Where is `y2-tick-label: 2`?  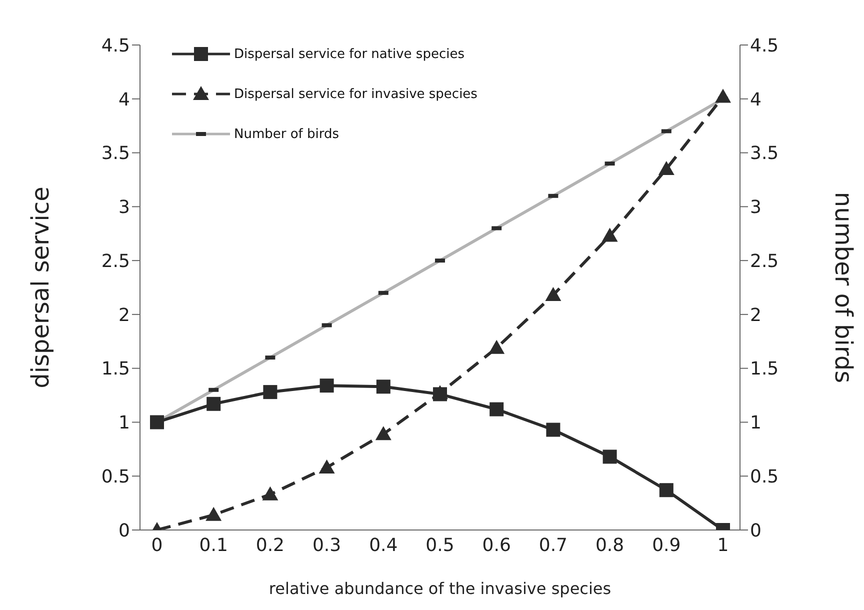 y2-tick-label: 2 is located at coordinates (756, 315).